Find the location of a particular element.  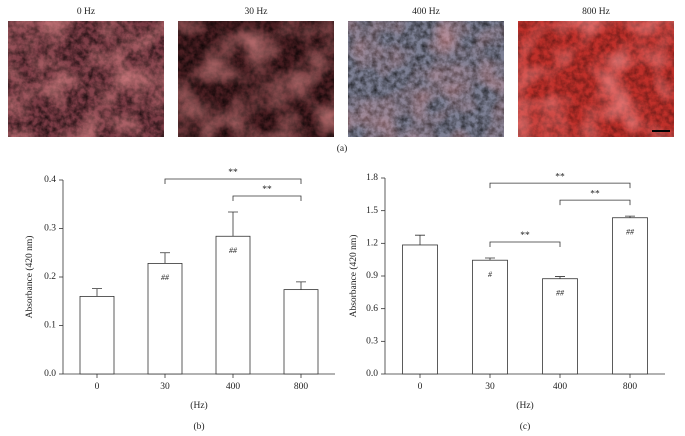

y-tick-label: 0.9 is located at coordinates (372, 276).